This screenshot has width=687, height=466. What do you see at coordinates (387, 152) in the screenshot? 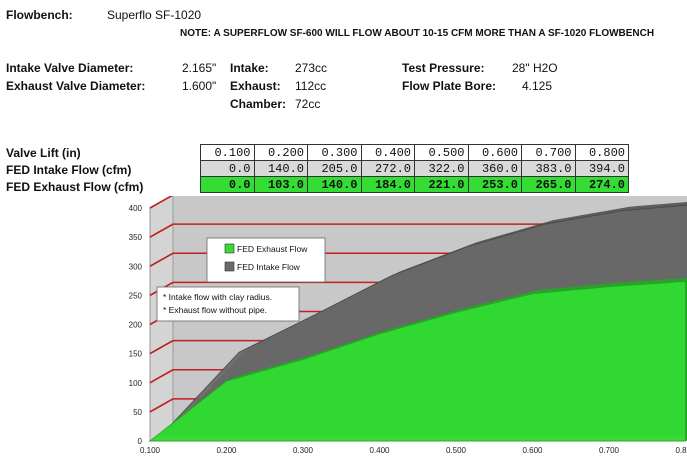
I see `table-cell: 0.400` at bounding box center [387, 152].